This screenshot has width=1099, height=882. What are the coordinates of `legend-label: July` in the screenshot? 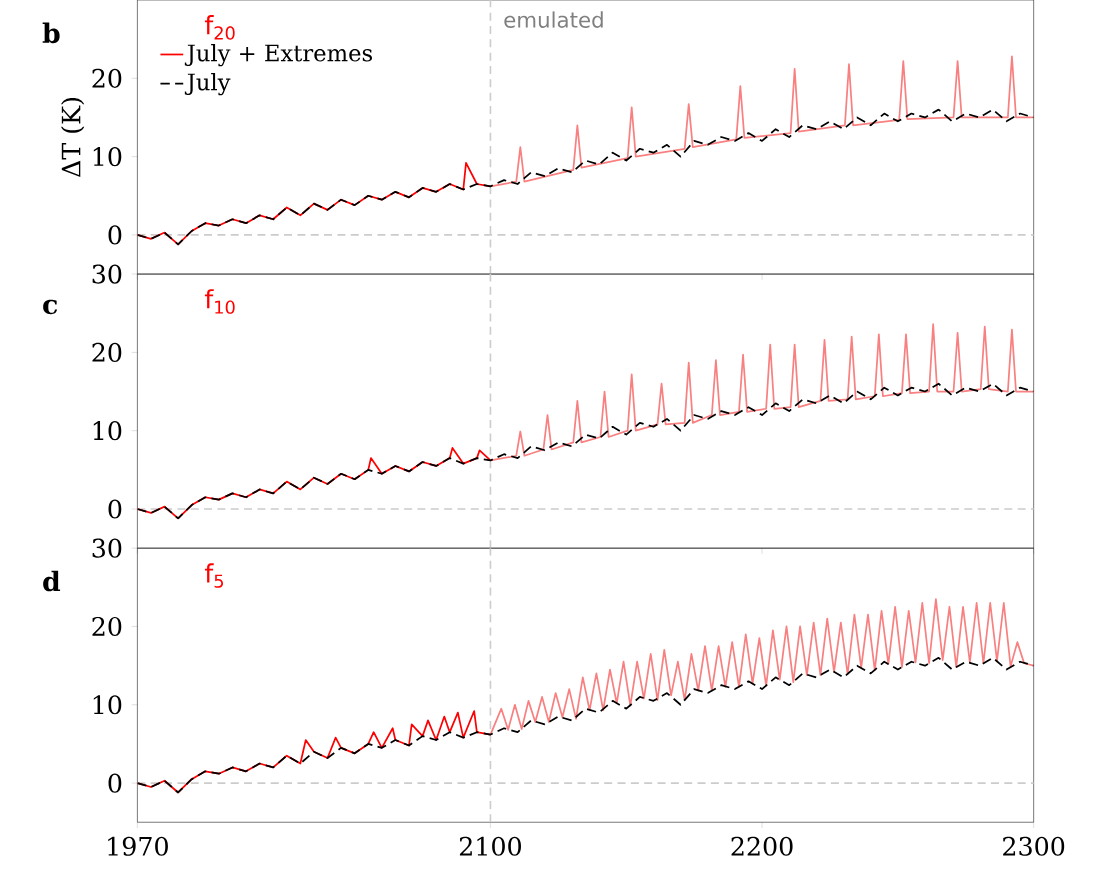 It's located at (207, 84).